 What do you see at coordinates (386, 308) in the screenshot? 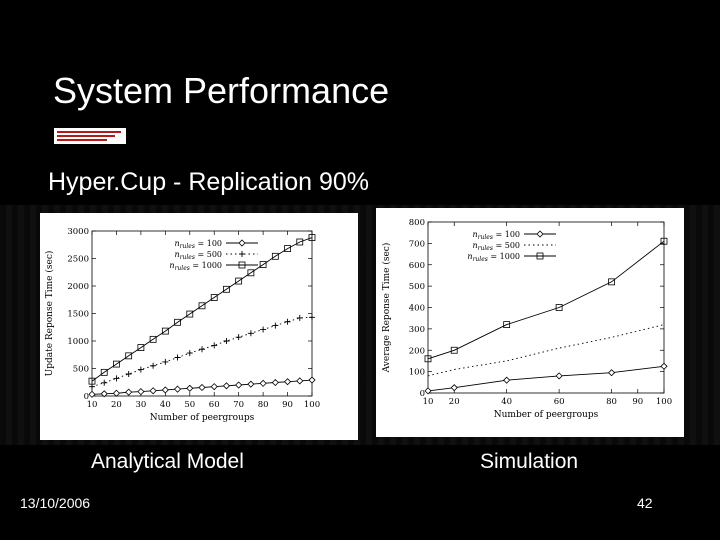
I see `y-axis-label: Average Reponse Time (sec)` at bounding box center [386, 308].